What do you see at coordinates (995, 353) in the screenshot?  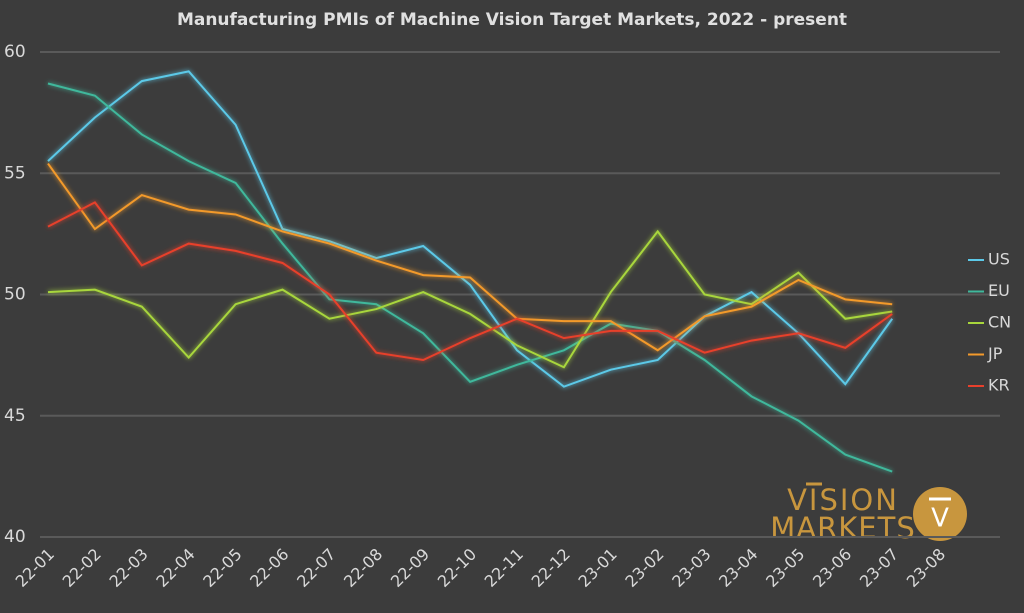 I see `legend-label: JP` at bounding box center [995, 353].